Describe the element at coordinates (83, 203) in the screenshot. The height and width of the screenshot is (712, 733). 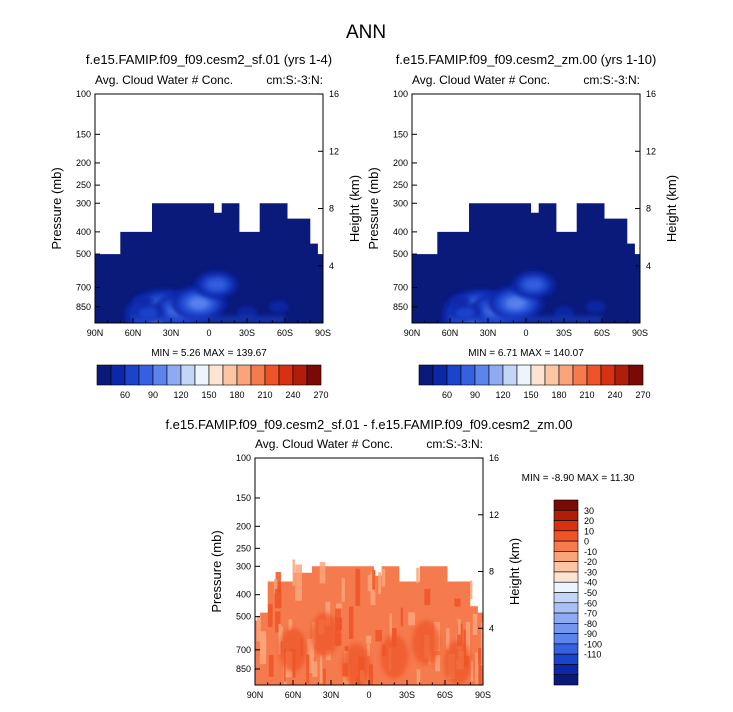
I see `y-tick-label: 300` at that location.